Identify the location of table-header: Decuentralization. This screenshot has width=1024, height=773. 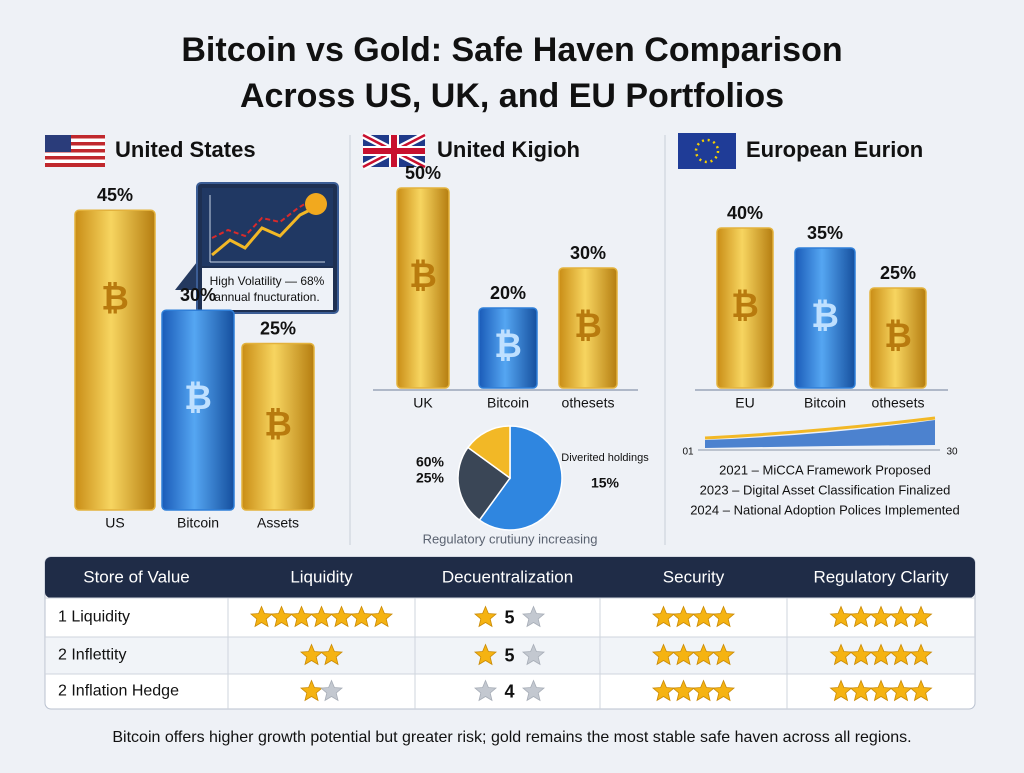
(507, 576).